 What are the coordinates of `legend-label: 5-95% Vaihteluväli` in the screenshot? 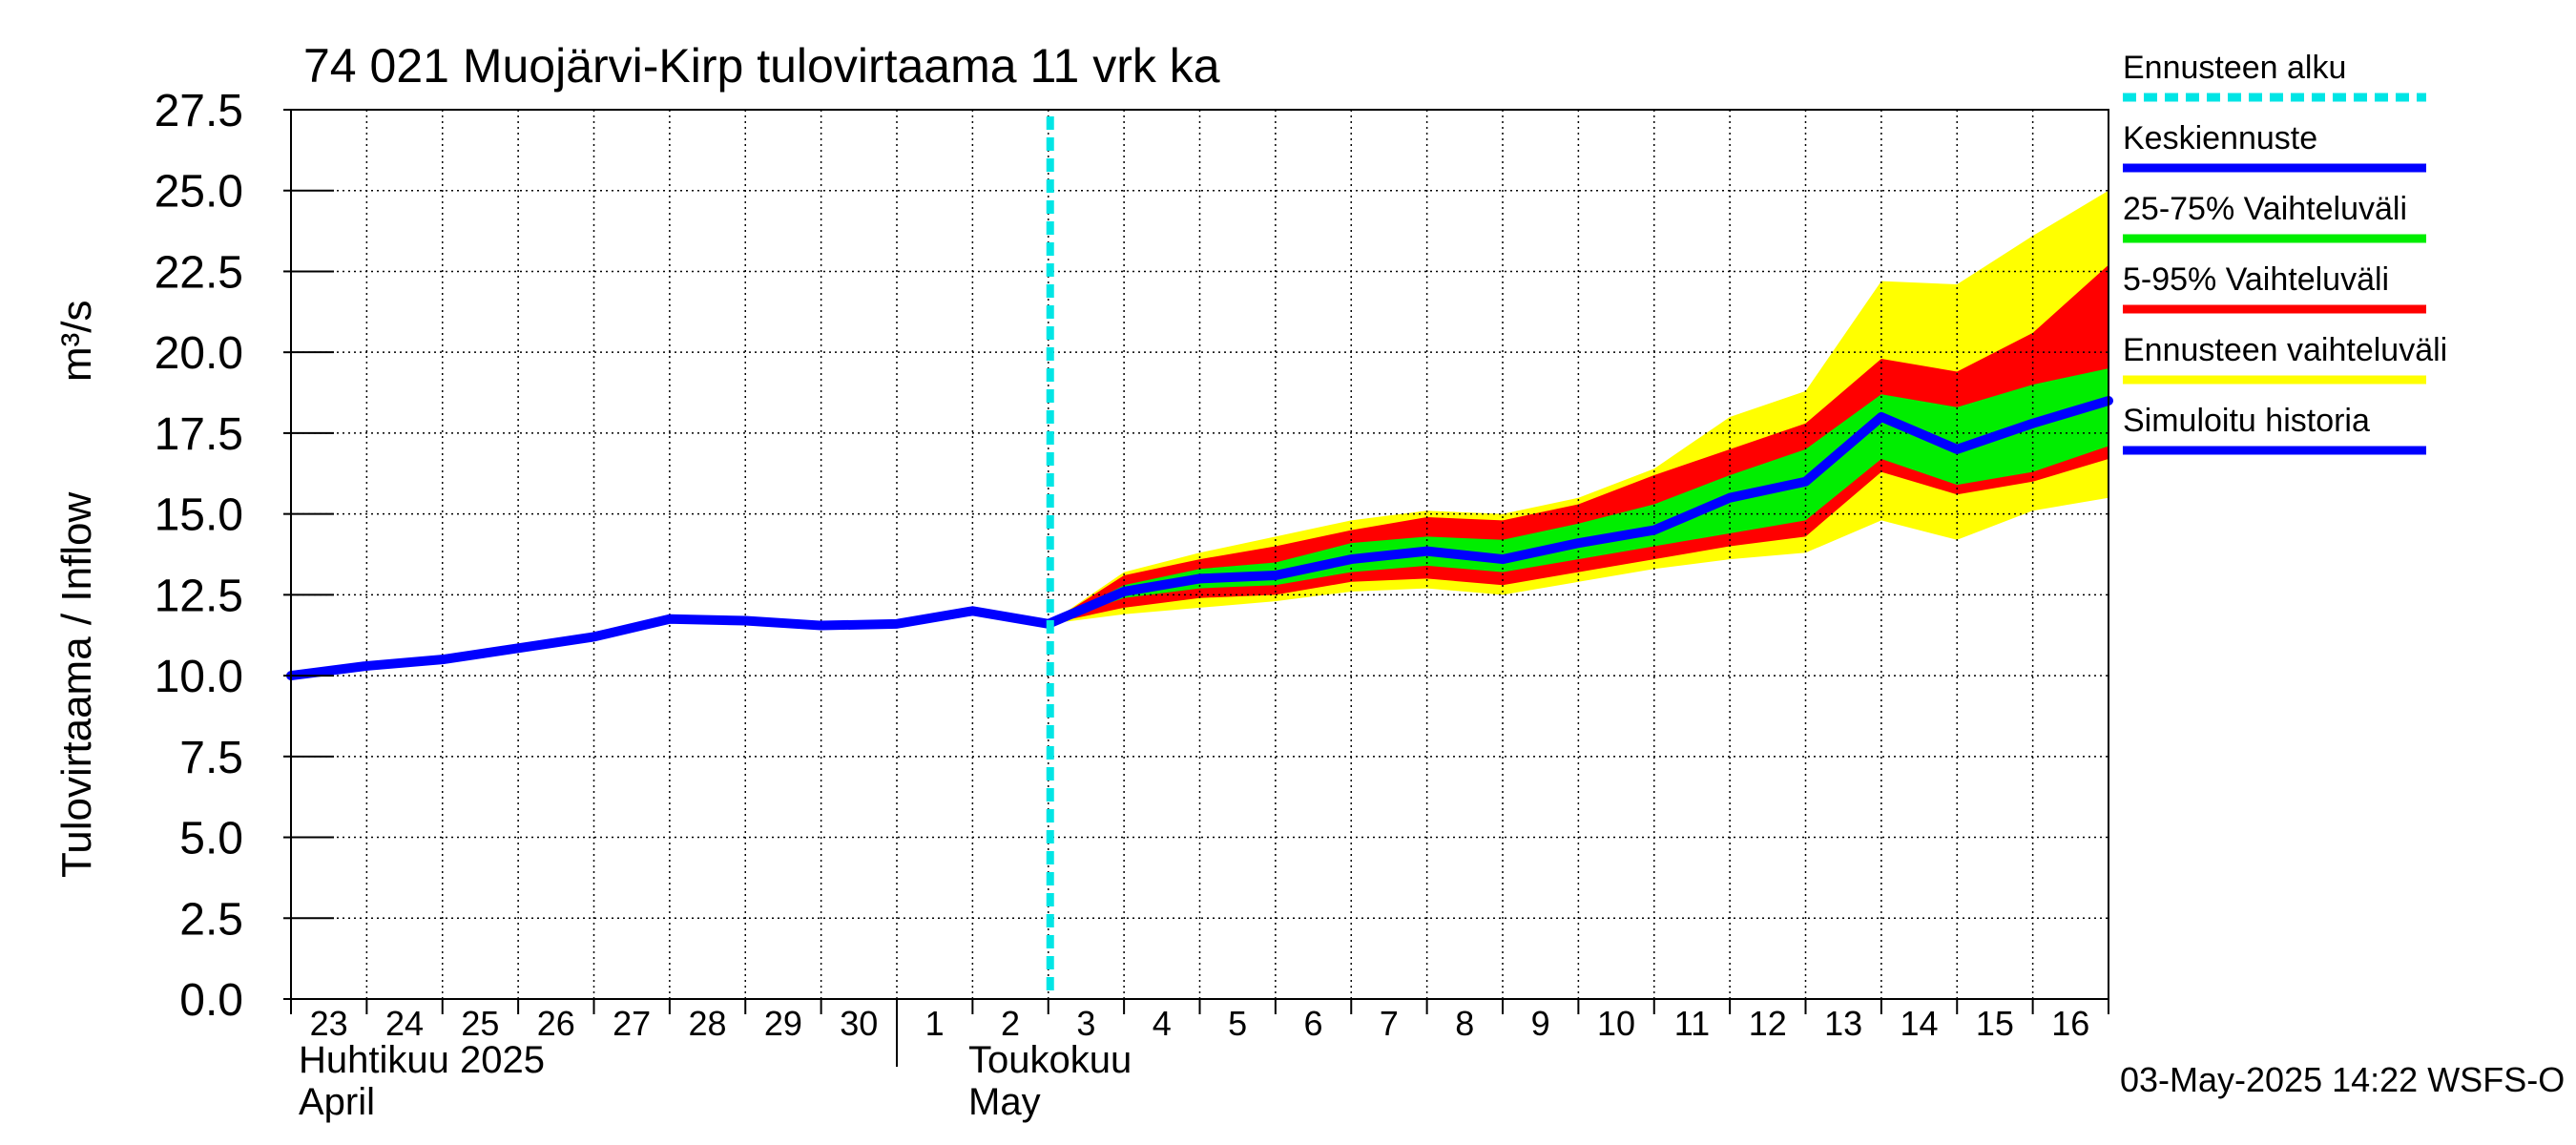 It's located at (2256, 280).